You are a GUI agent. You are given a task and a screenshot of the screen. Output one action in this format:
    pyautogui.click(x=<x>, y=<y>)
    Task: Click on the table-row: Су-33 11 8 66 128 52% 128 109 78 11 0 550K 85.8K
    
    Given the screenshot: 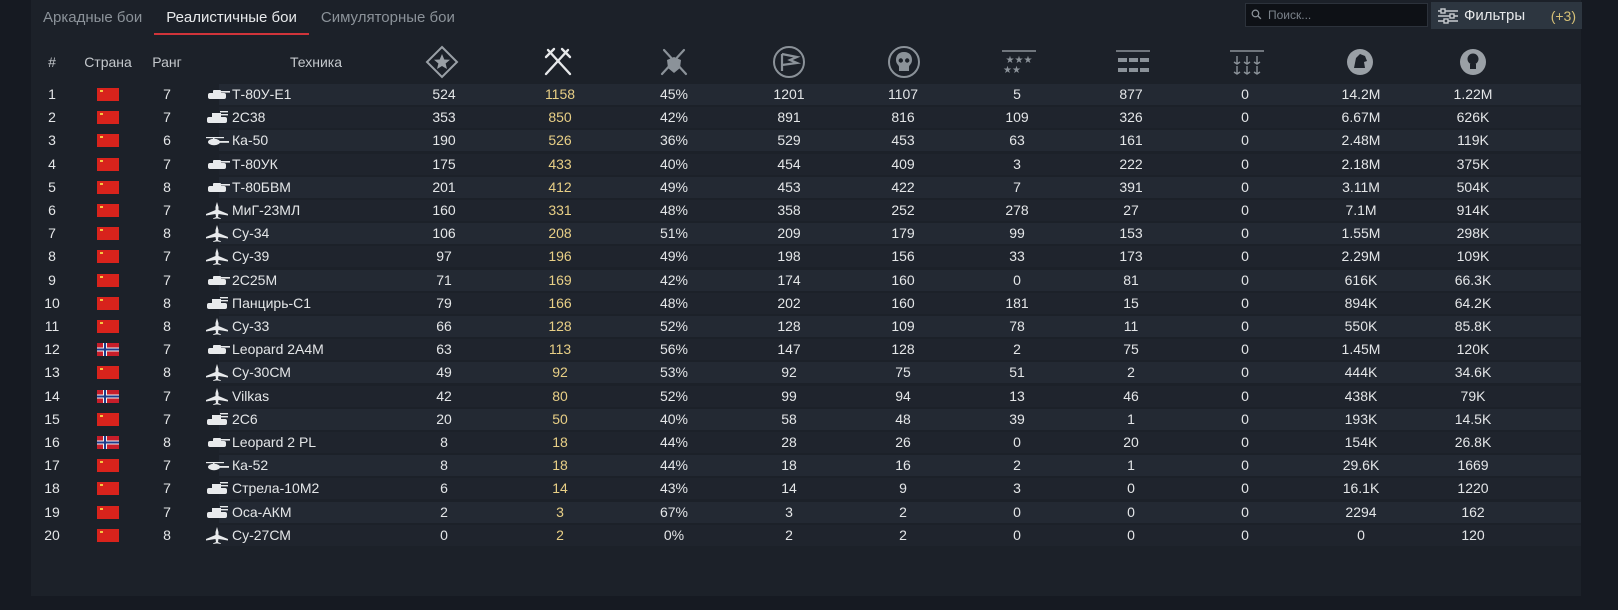 What is the action you would take?
    pyautogui.click(x=806, y=326)
    